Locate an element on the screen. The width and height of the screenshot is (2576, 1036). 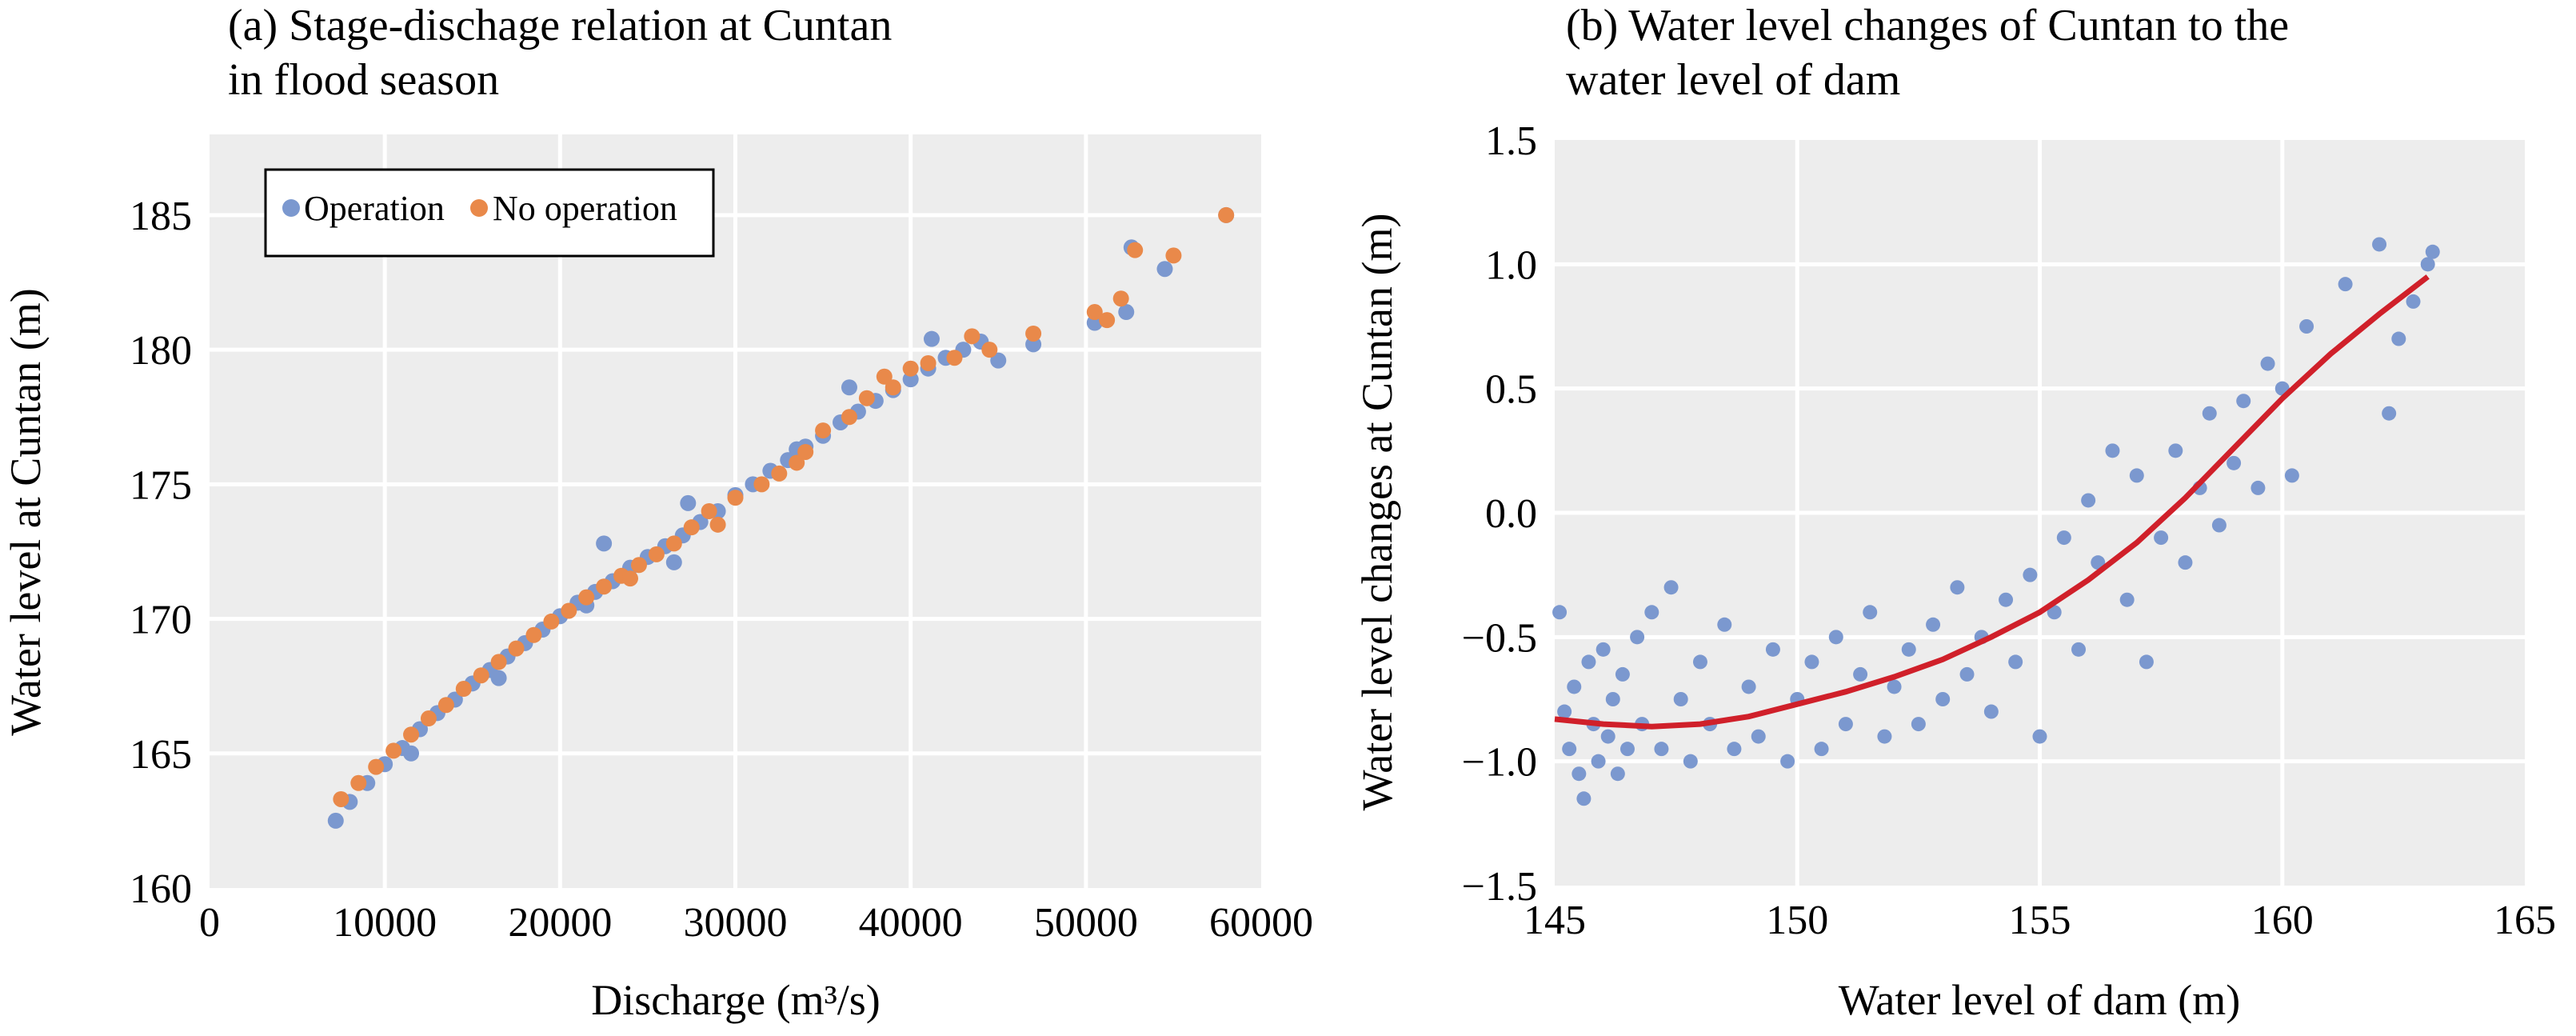
panel-a-y-tick-label: 175 is located at coordinates (161, 485).